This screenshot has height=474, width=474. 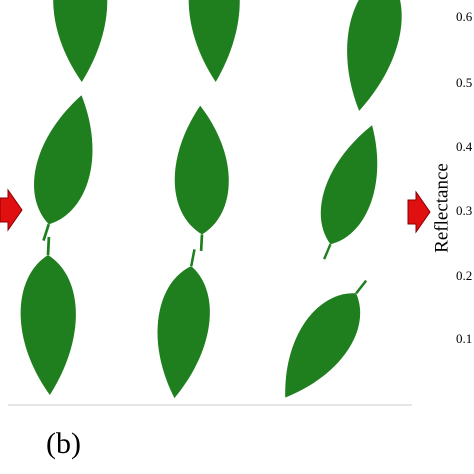 I want to click on tick-label: 0.5, so click(x=464, y=82).